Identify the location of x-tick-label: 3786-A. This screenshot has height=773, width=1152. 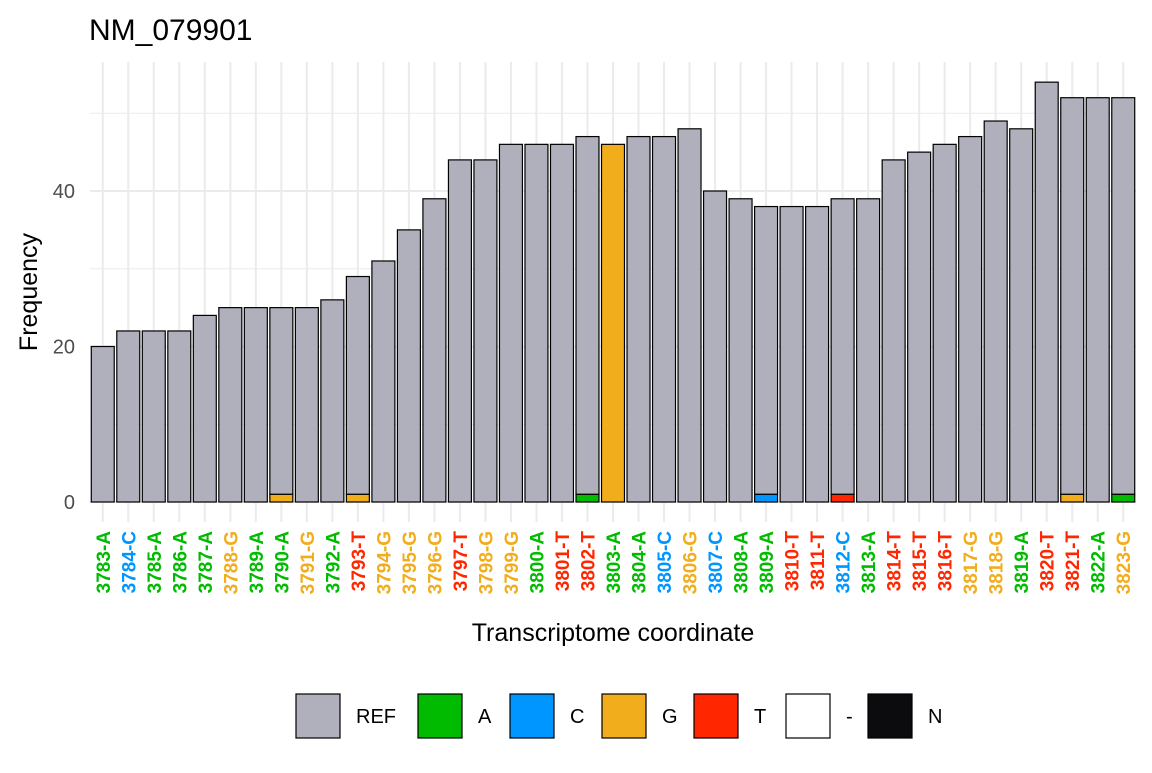
(180, 562).